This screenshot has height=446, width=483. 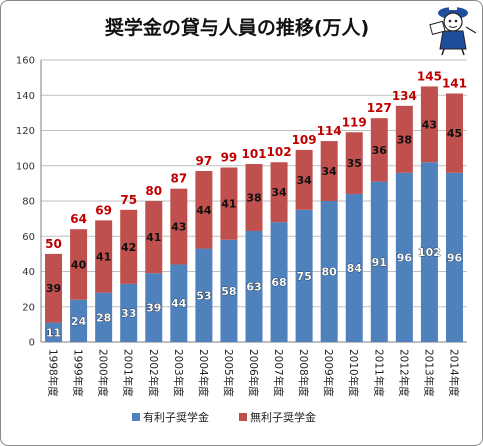 What do you see at coordinates (25, 166) in the screenshot?
I see `y-tick-label: 100` at bounding box center [25, 166].